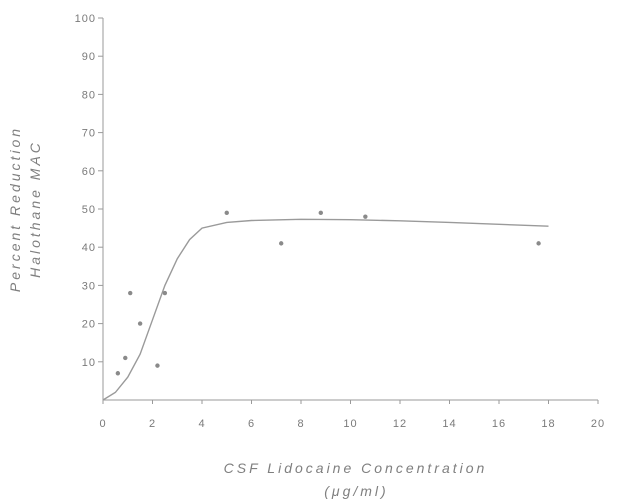 The image size is (622, 501). Describe the element at coordinates (300, 424) in the screenshot. I see `x-tick-label: 8` at that location.